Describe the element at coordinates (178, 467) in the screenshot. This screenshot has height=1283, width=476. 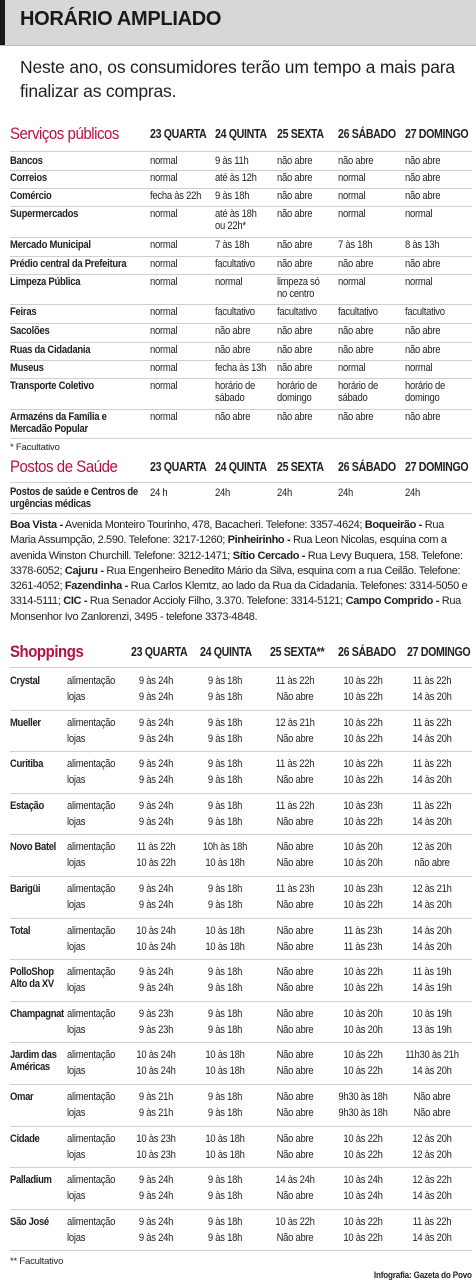
I see `day-header: 23 QUARTA` at that location.